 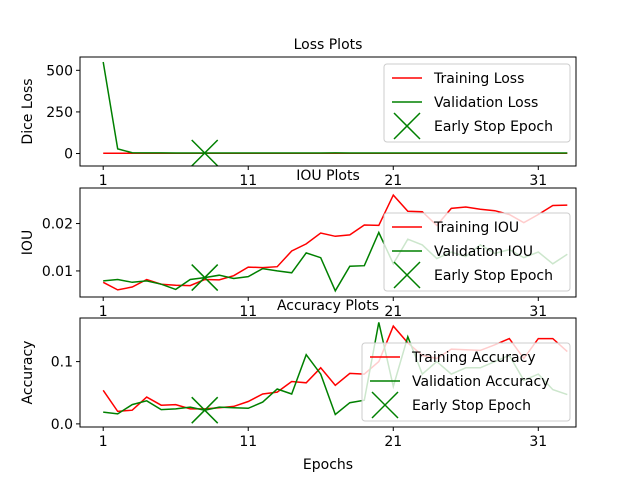 I want to click on legend-item: Validation IOU, so click(x=462, y=252).